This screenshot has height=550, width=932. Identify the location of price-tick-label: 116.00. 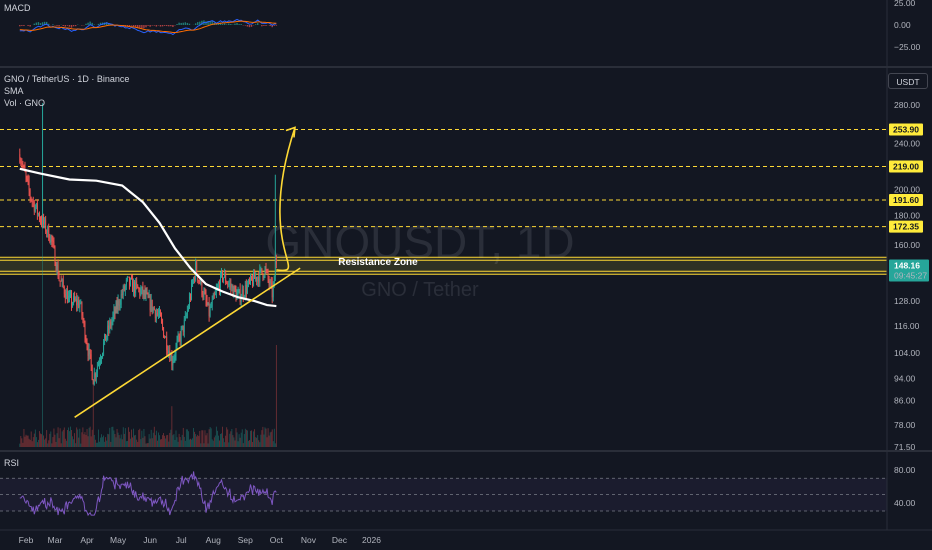
(907, 326).